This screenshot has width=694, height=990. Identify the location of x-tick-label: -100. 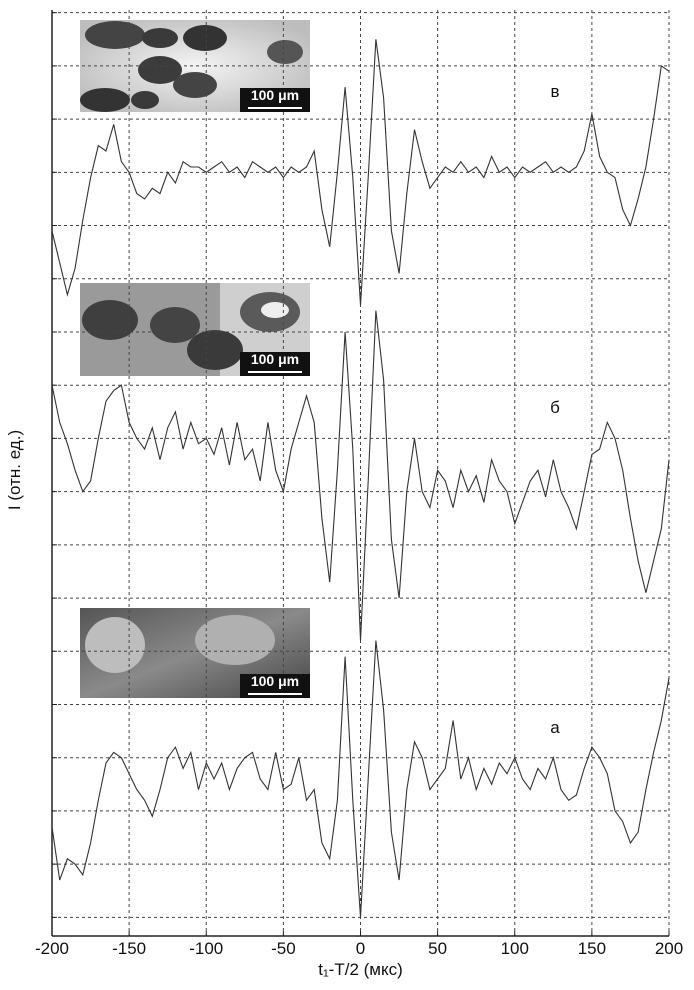
(206, 948).